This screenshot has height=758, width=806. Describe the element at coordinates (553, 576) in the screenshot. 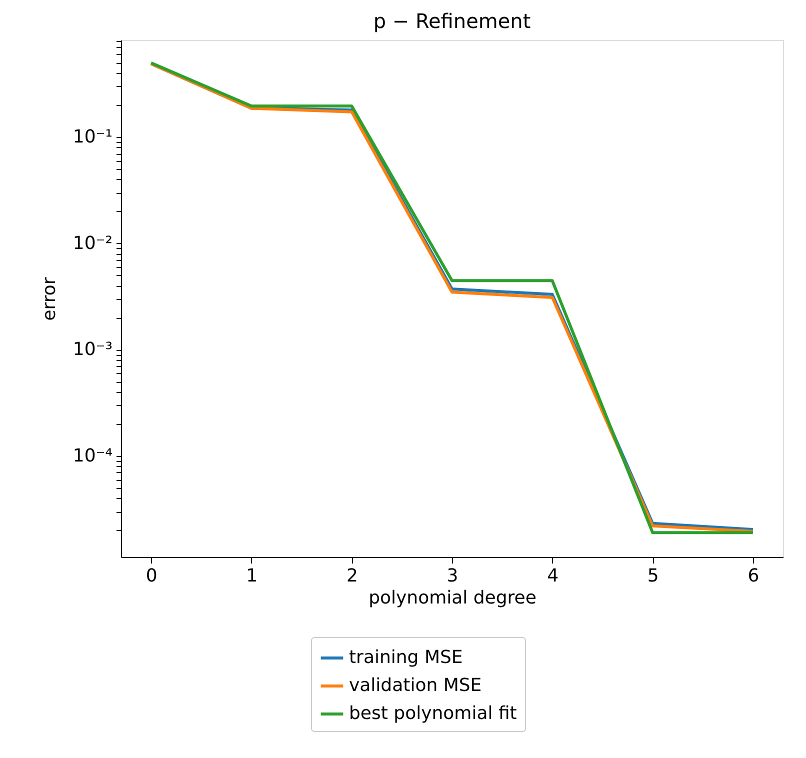

I see `x-tick-label: 4` at that location.